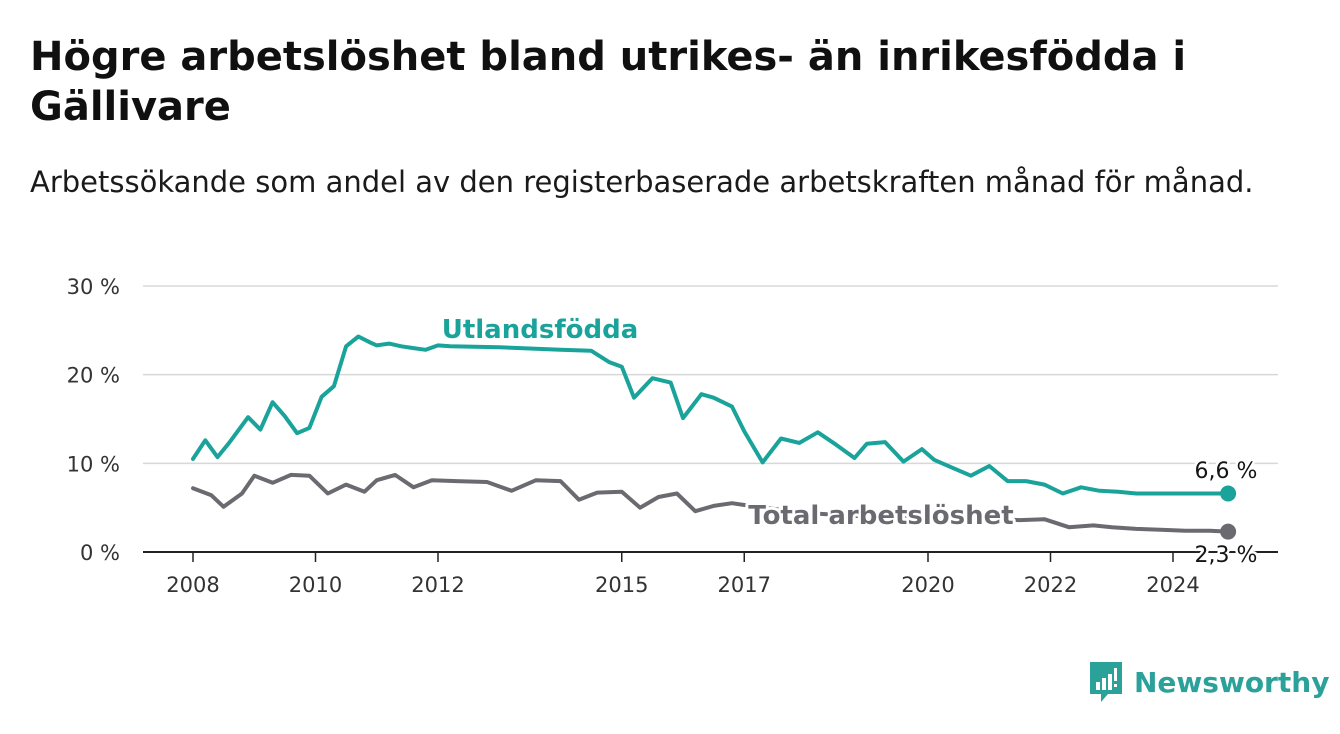  I want to click on x-tick-label: 2008, so click(192, 585).